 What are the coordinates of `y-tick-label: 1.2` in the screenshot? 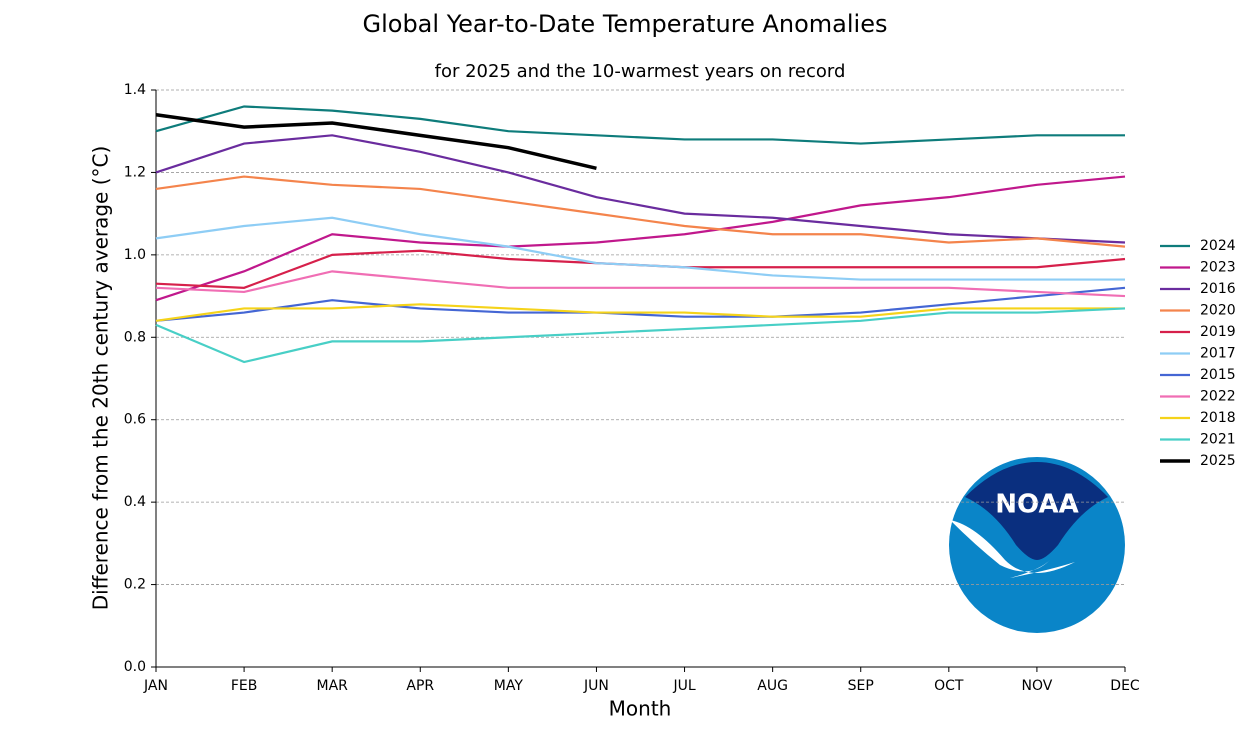 It's located at (135, 172).